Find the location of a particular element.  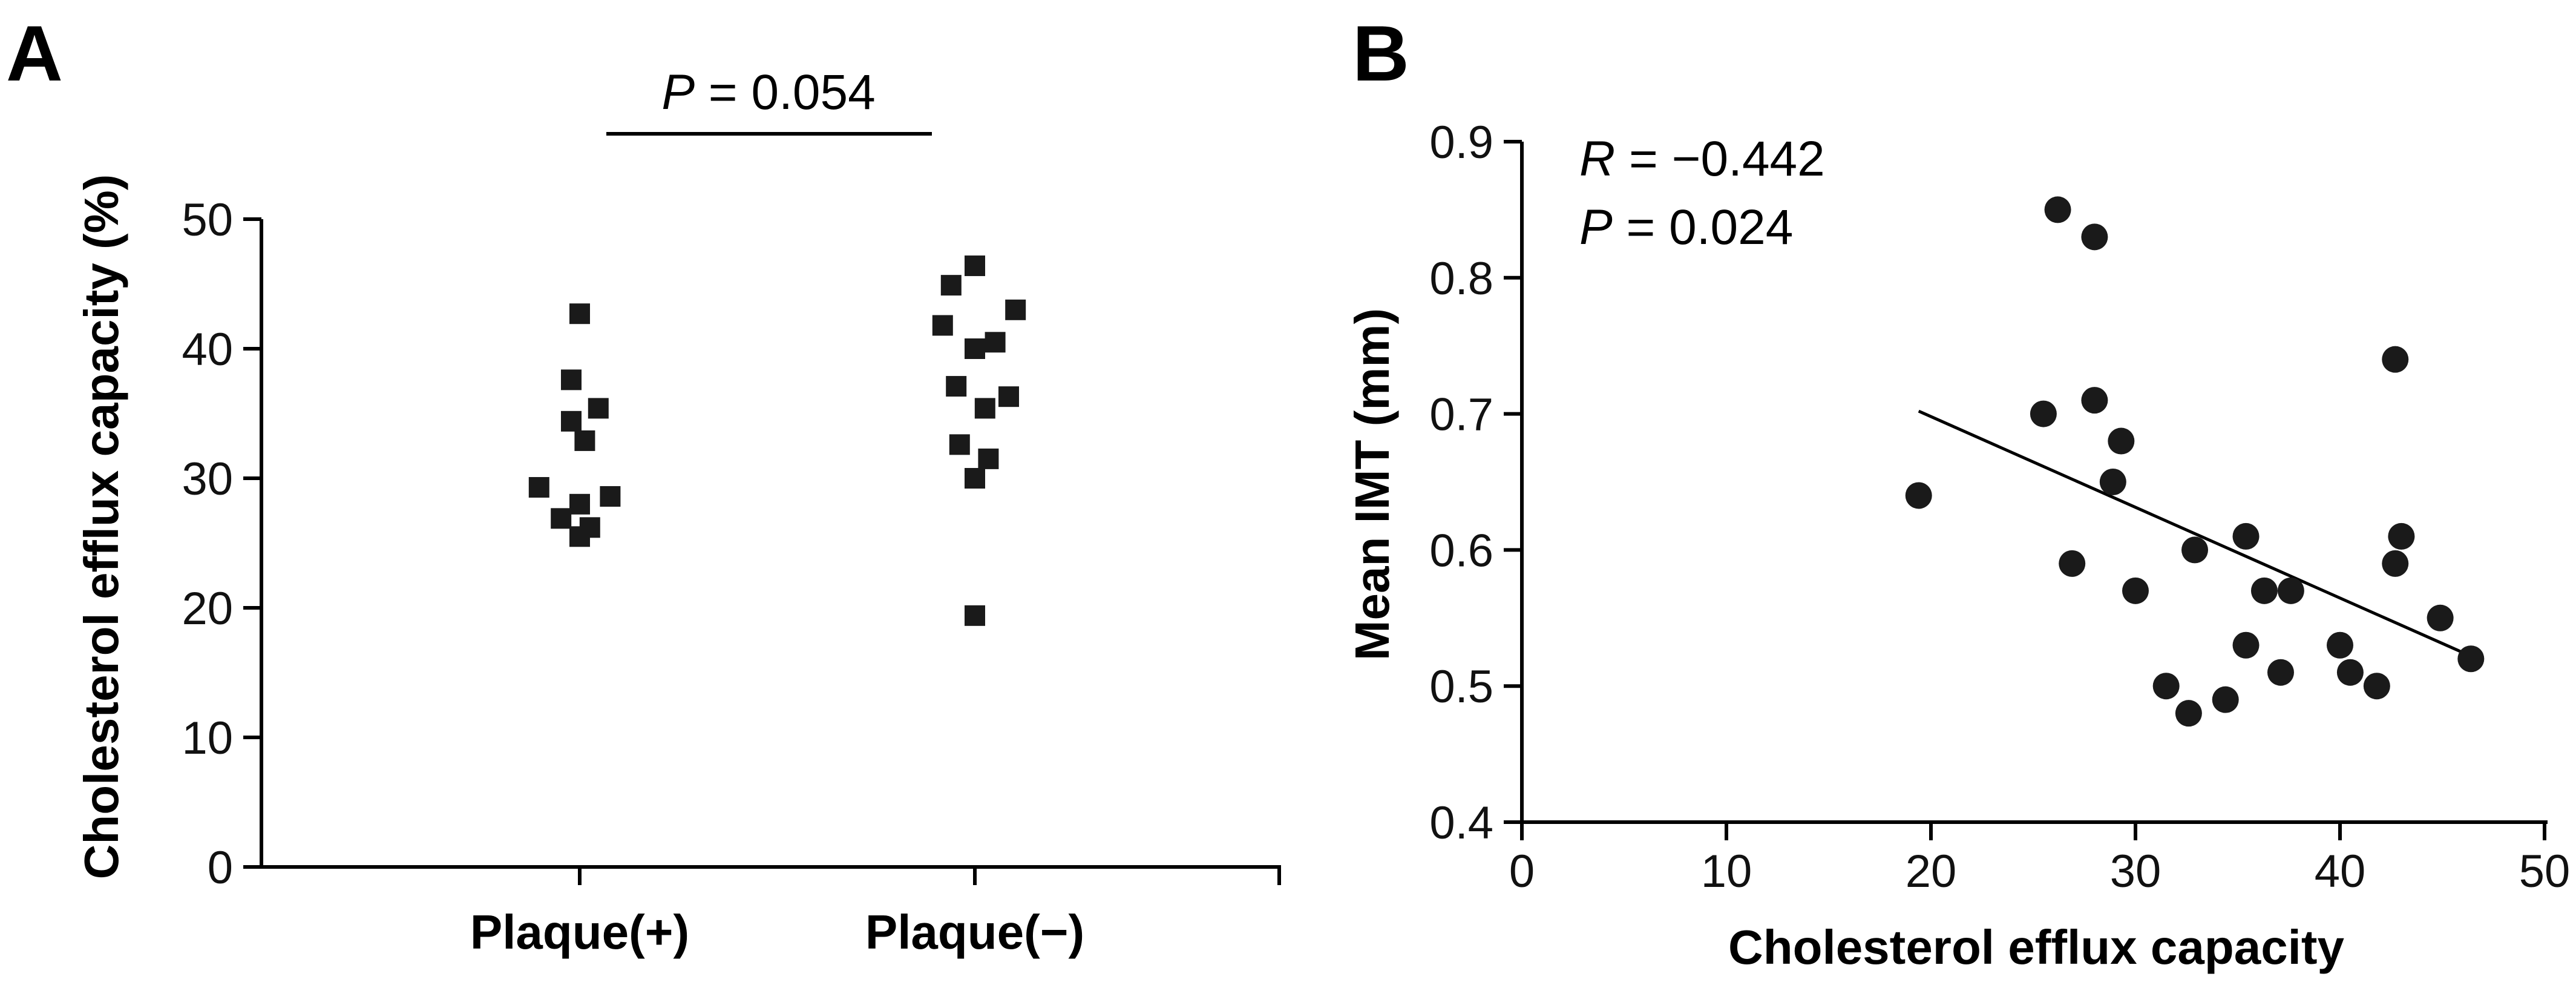

p-value-b: = 0.024 is located at coordinates (1703, 227).